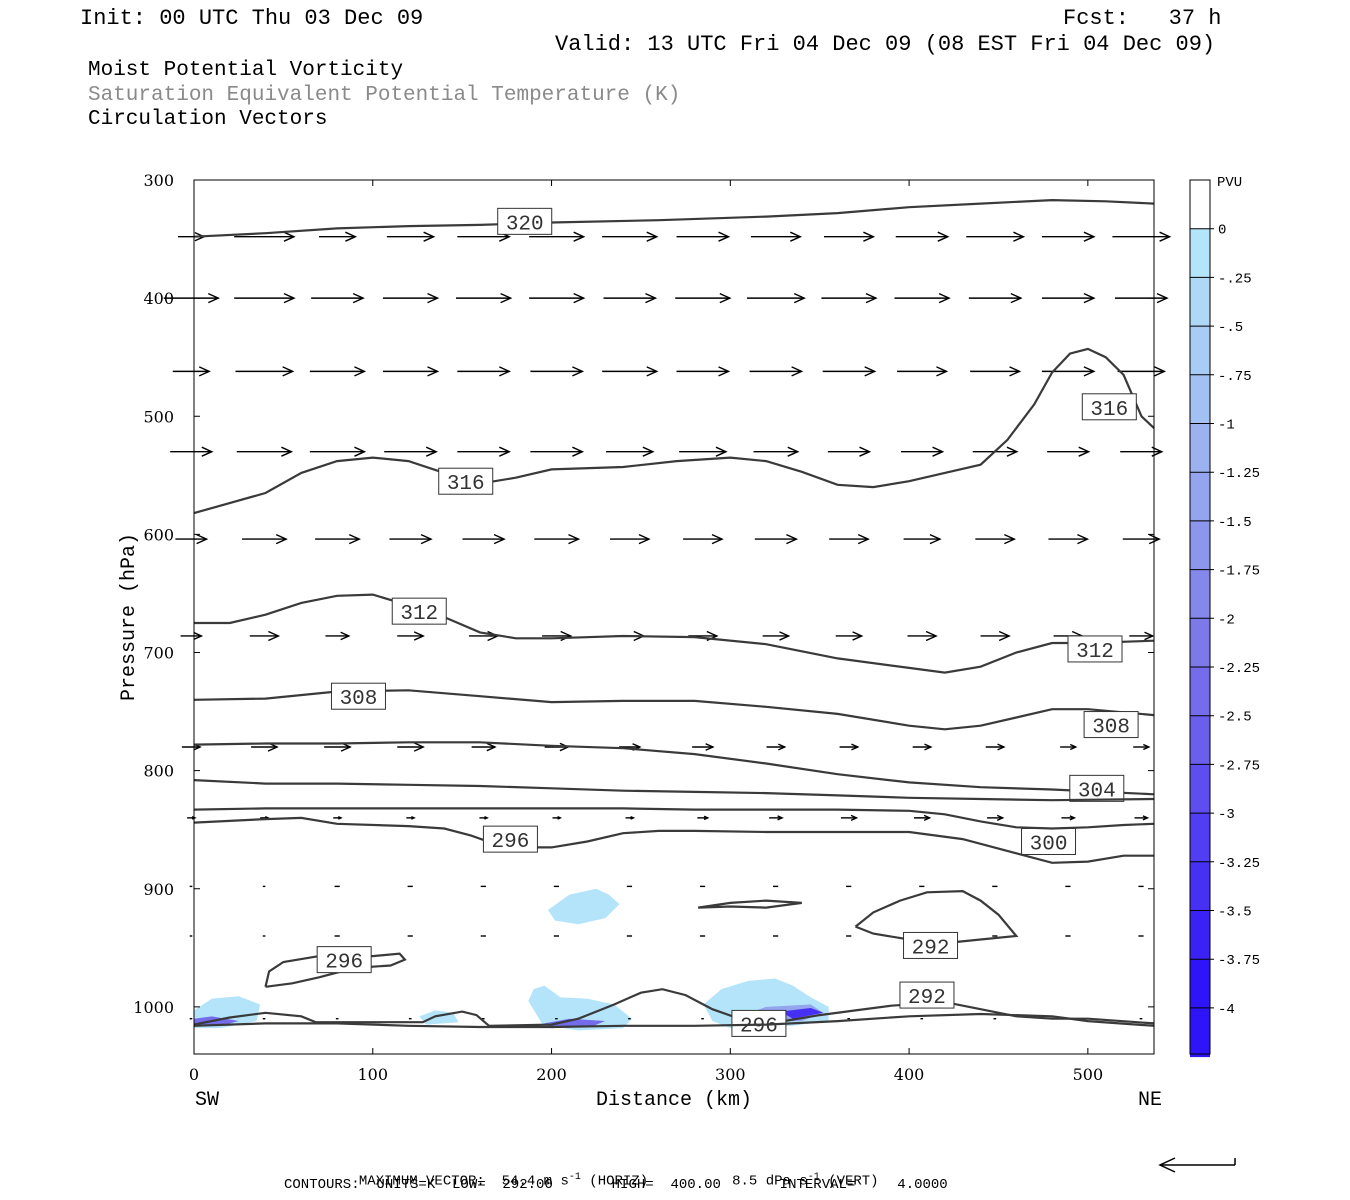 This screenshot has height=1200, width=1350. I want to click on svg-text: 312, so click(1095, 652).